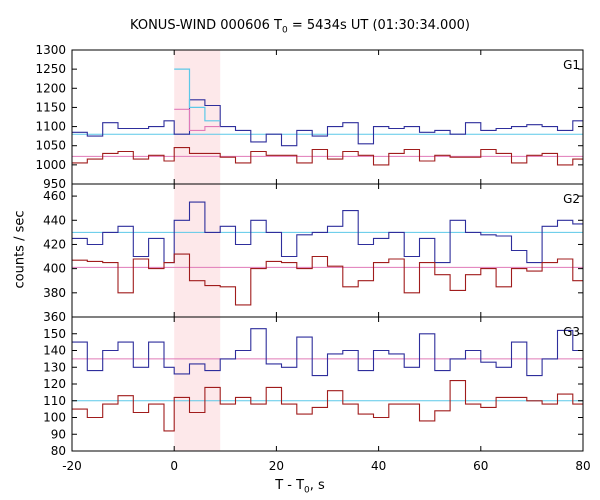 The image size is (600, 500). Describe the element at coordinates (54, 334) in the screenshot. I see `g3-ytick-label: 150` at that location.